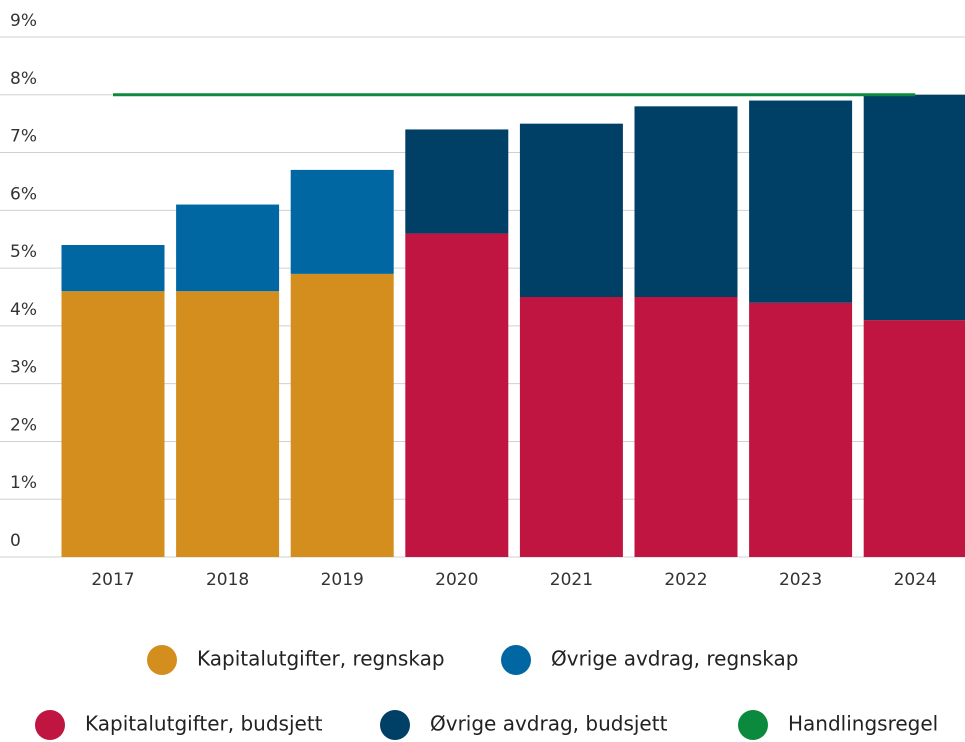  I want to click on x-tick-label: 2020, so click(456, 580).